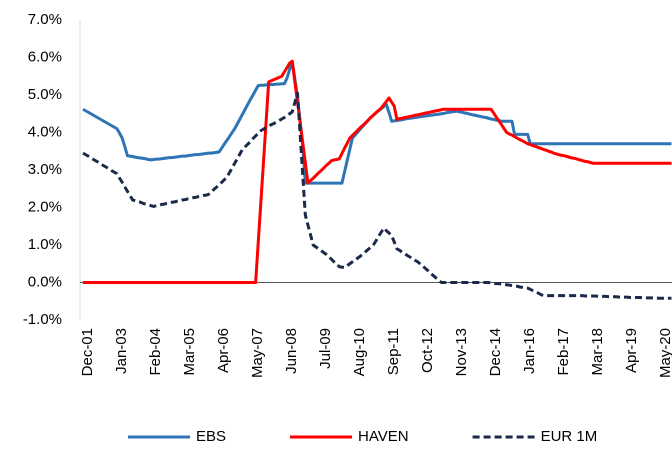  I want to click on x-tick-label: Jul-09, so click(325, 348).